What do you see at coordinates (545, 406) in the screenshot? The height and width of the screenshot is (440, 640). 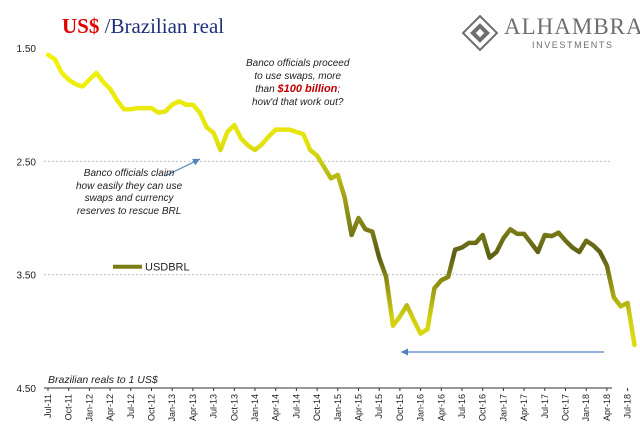 I see `x-tick-label: Jul-17` at bounding box center [545, 406].